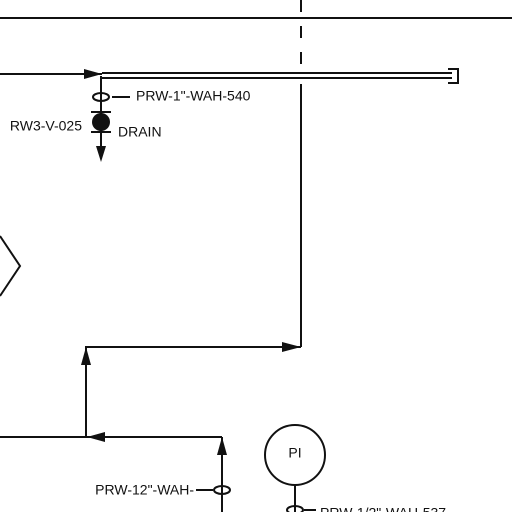  I want to click on line-label: PRW-12"-WAH-, so click(144, 490).